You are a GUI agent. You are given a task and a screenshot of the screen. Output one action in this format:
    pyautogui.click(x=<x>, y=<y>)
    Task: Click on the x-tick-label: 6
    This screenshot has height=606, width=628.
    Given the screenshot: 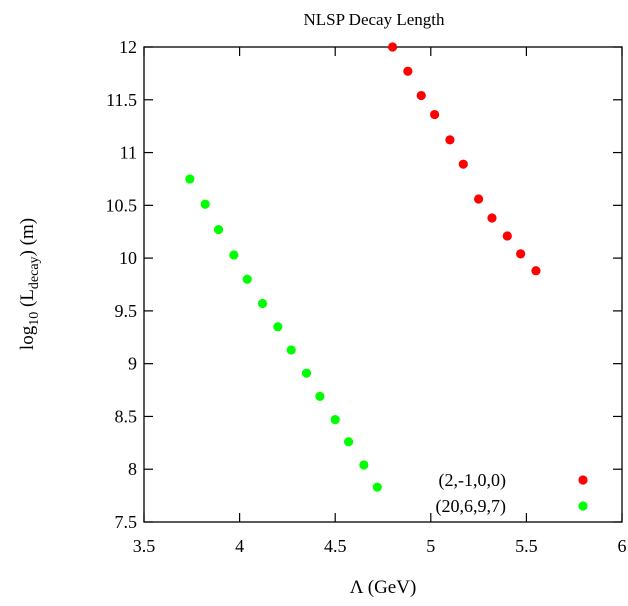 What is the action you would take?
    pyautogui.click(x=622, y=546)
    